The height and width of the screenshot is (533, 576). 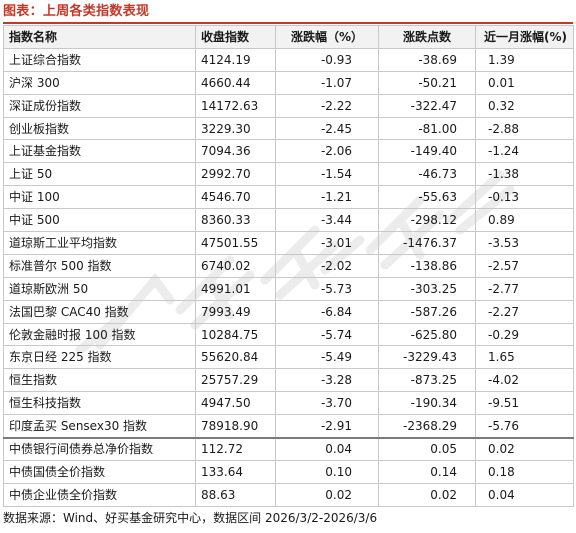 I want to click on cell-pct: -5.73, so click(x=327, y=289).